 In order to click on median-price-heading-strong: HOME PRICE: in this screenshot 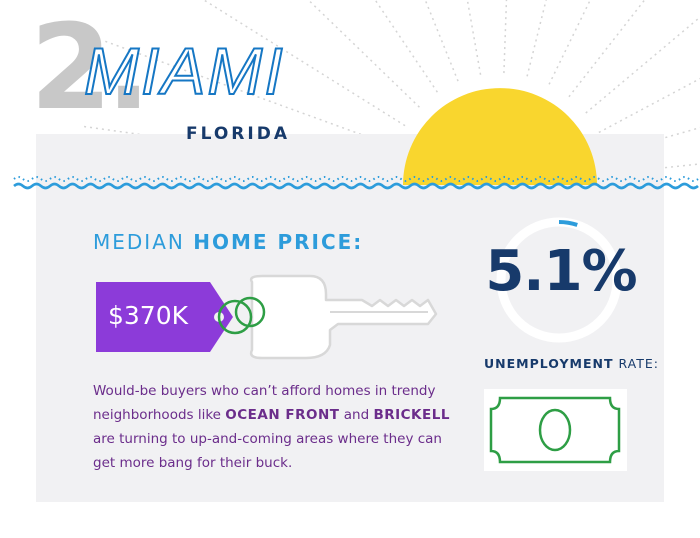, I will do `click(278, 242)`.